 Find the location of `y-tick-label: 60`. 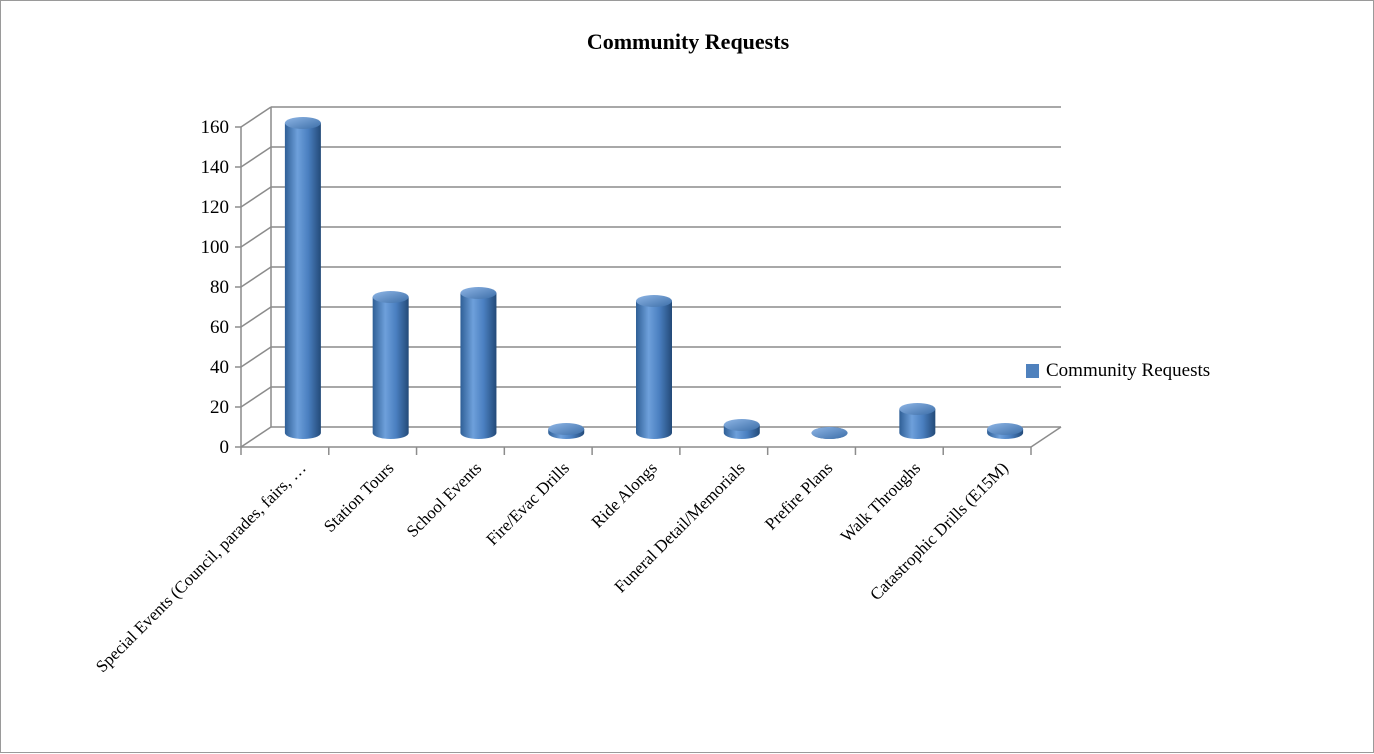

y-tick-label: 60 is located at coordinates (219, 327).